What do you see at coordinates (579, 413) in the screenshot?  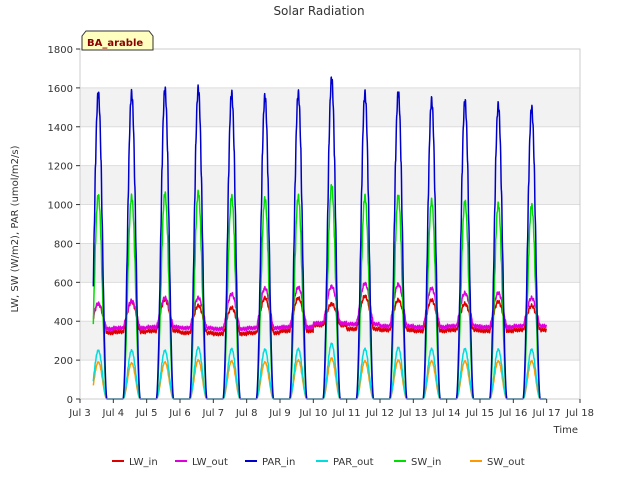 I see `x-tick-label-15: Jul 18` at bounding box center [579, 413].